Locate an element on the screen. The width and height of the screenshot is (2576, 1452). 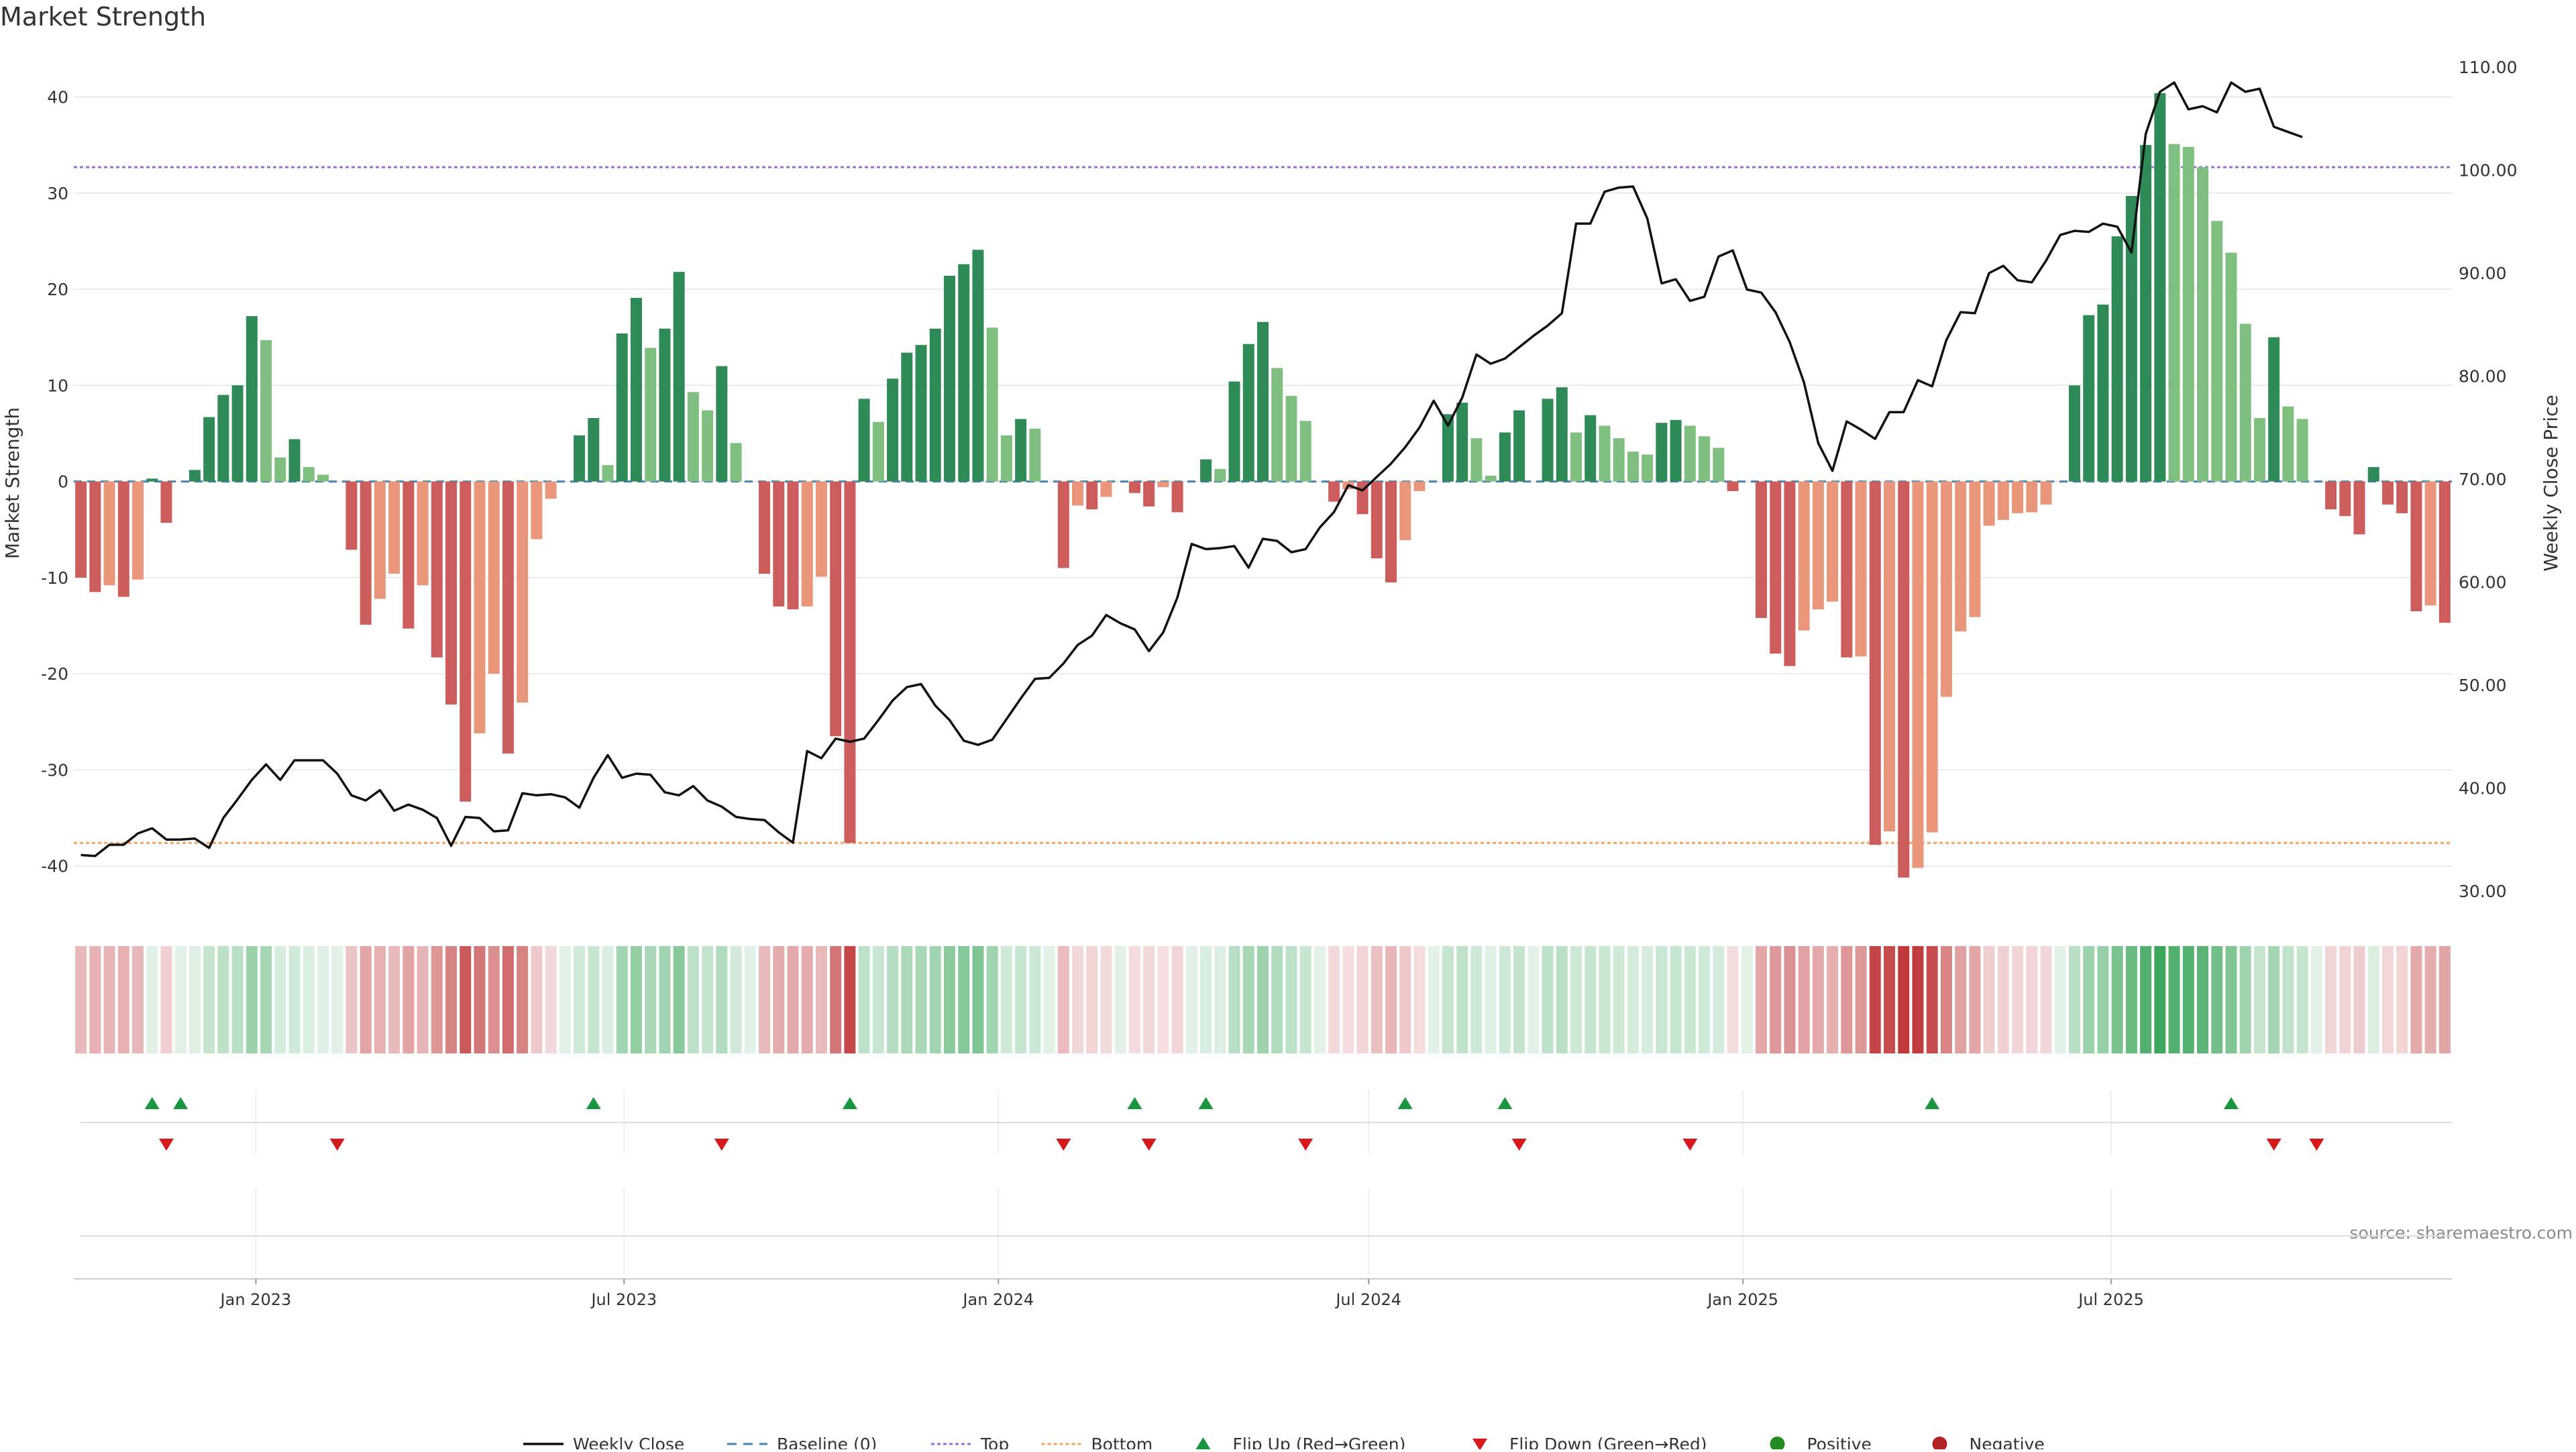
legend-swatch-positive is located at coordinates (1777, 1444).